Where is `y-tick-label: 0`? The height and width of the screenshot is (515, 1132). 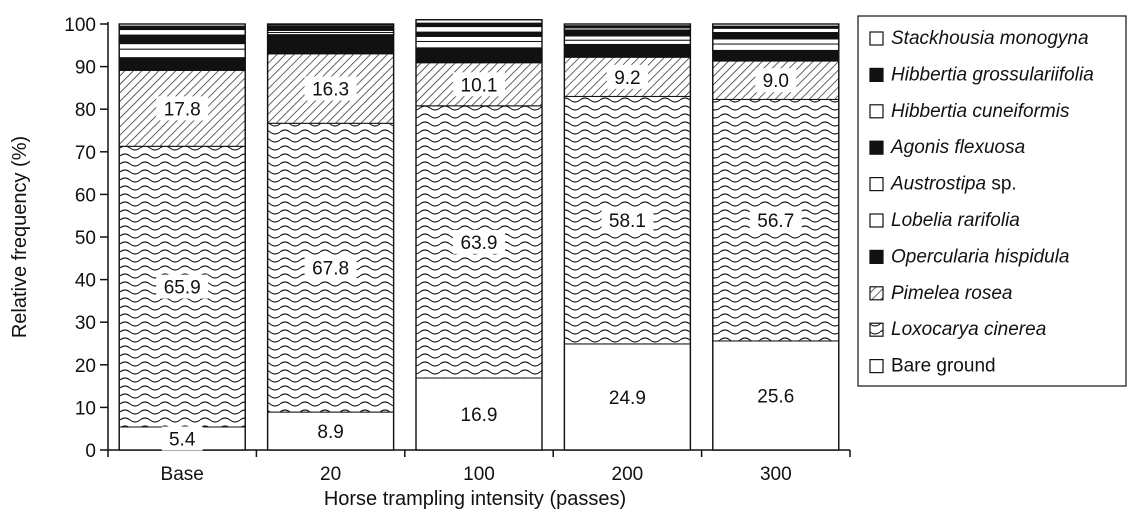 y-tick-label: 0 is located at coordinates (90, 451).